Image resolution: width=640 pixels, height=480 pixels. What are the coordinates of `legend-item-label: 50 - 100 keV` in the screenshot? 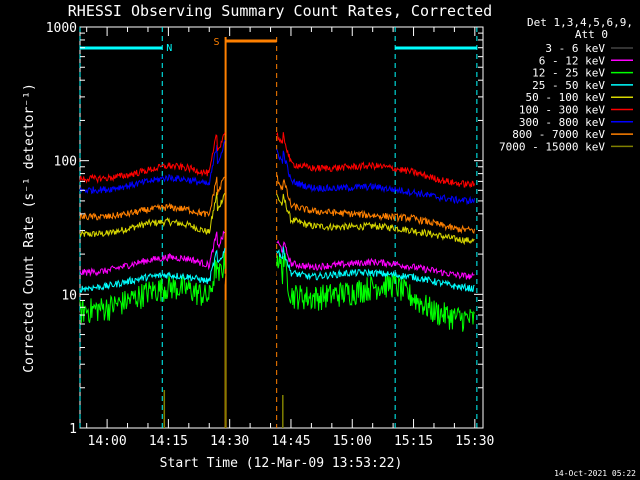 It's located at (566, 97).